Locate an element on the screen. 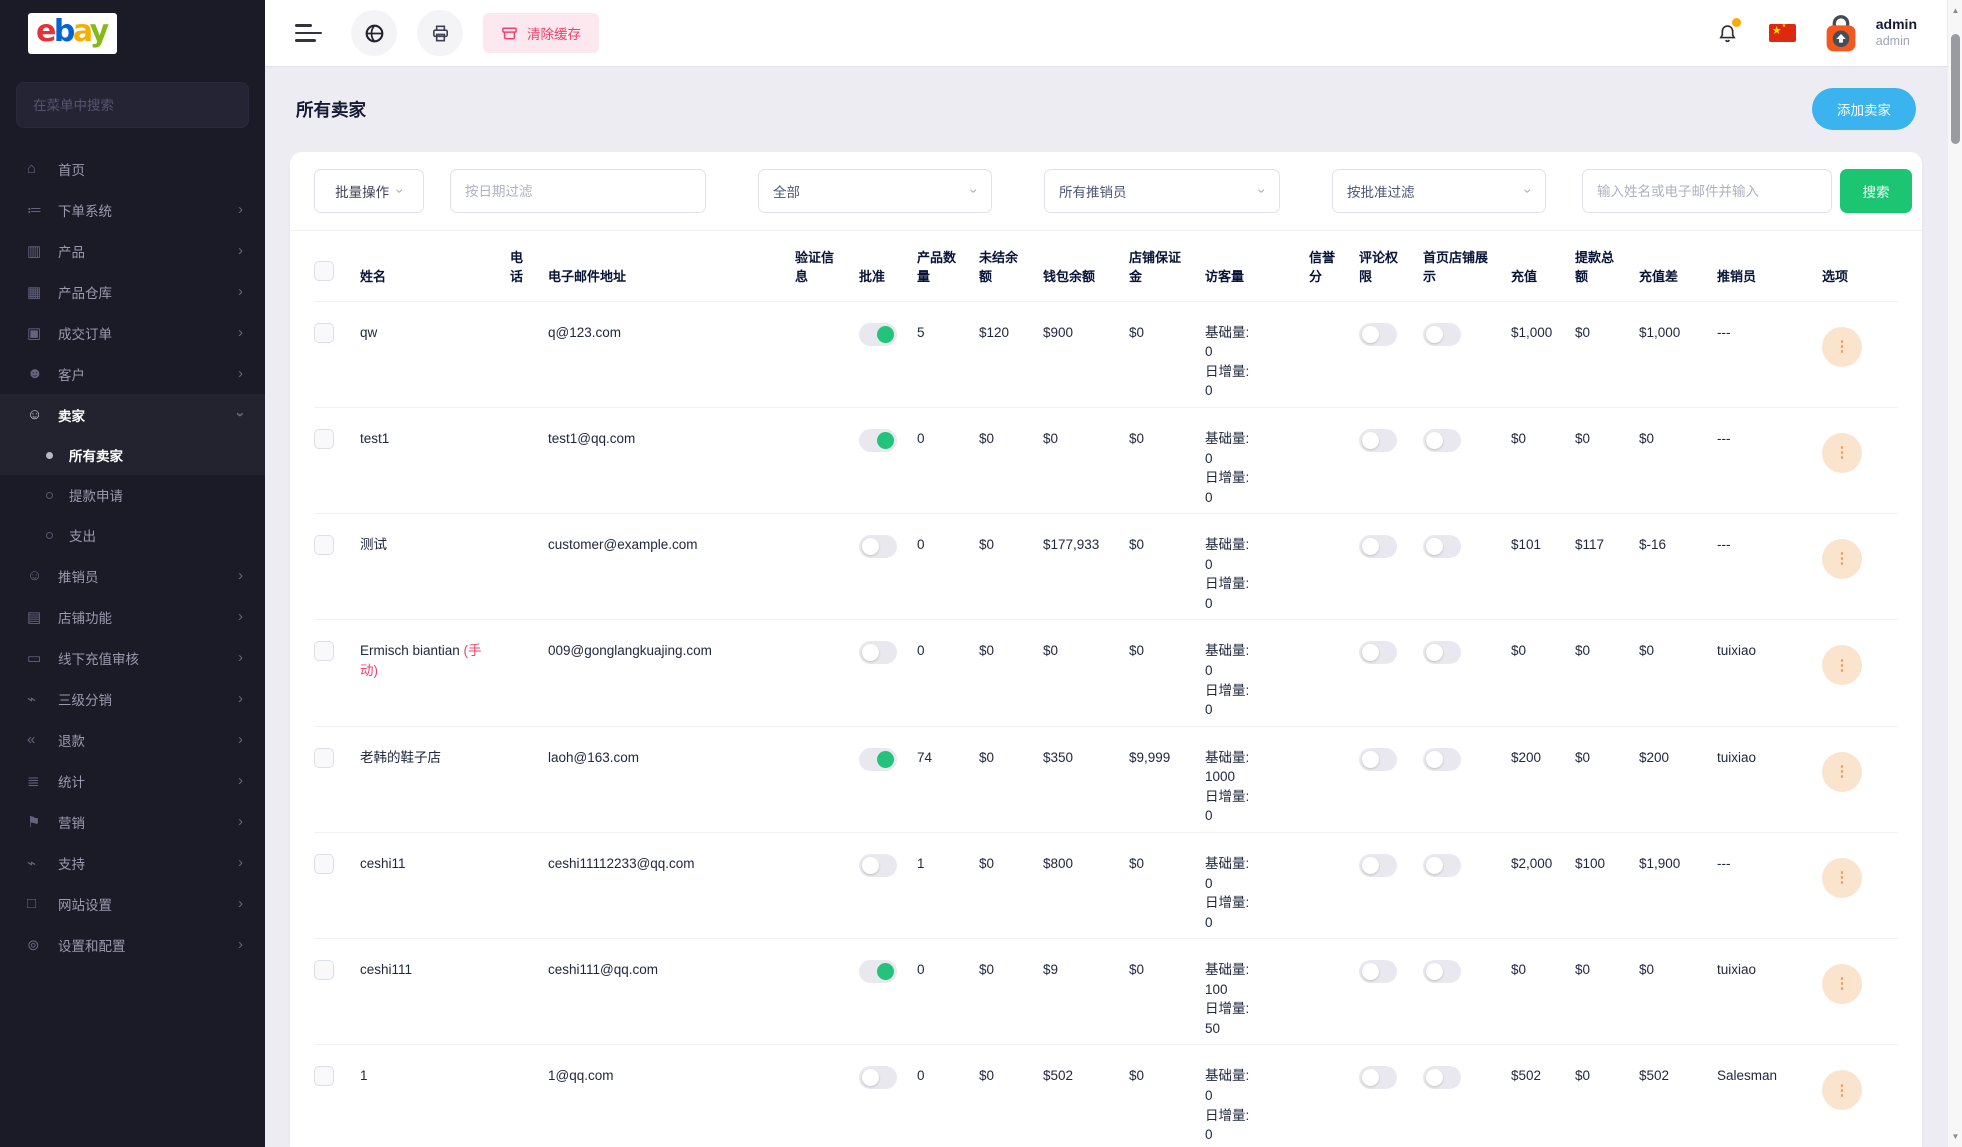  column-header: 电 话 is located at coordinates (529, 266).